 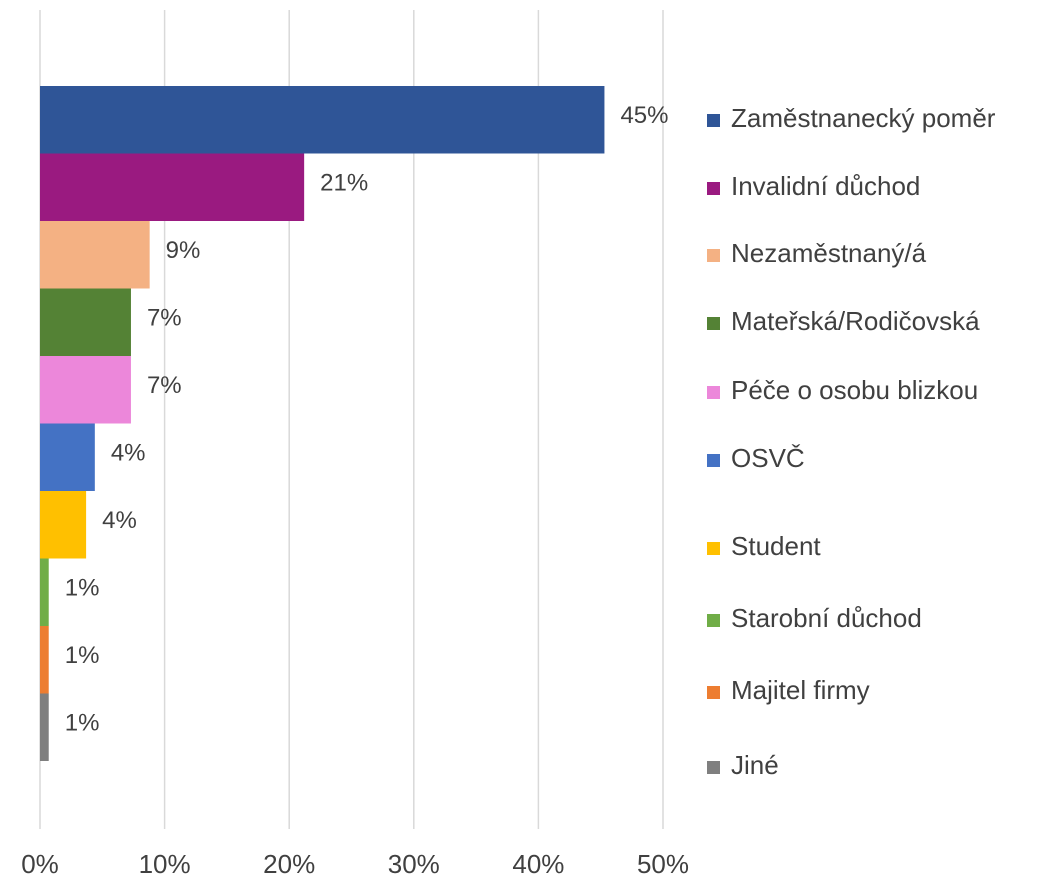 I want to click on legend-label: Invalidní důchod, so click(x=825, y=186).